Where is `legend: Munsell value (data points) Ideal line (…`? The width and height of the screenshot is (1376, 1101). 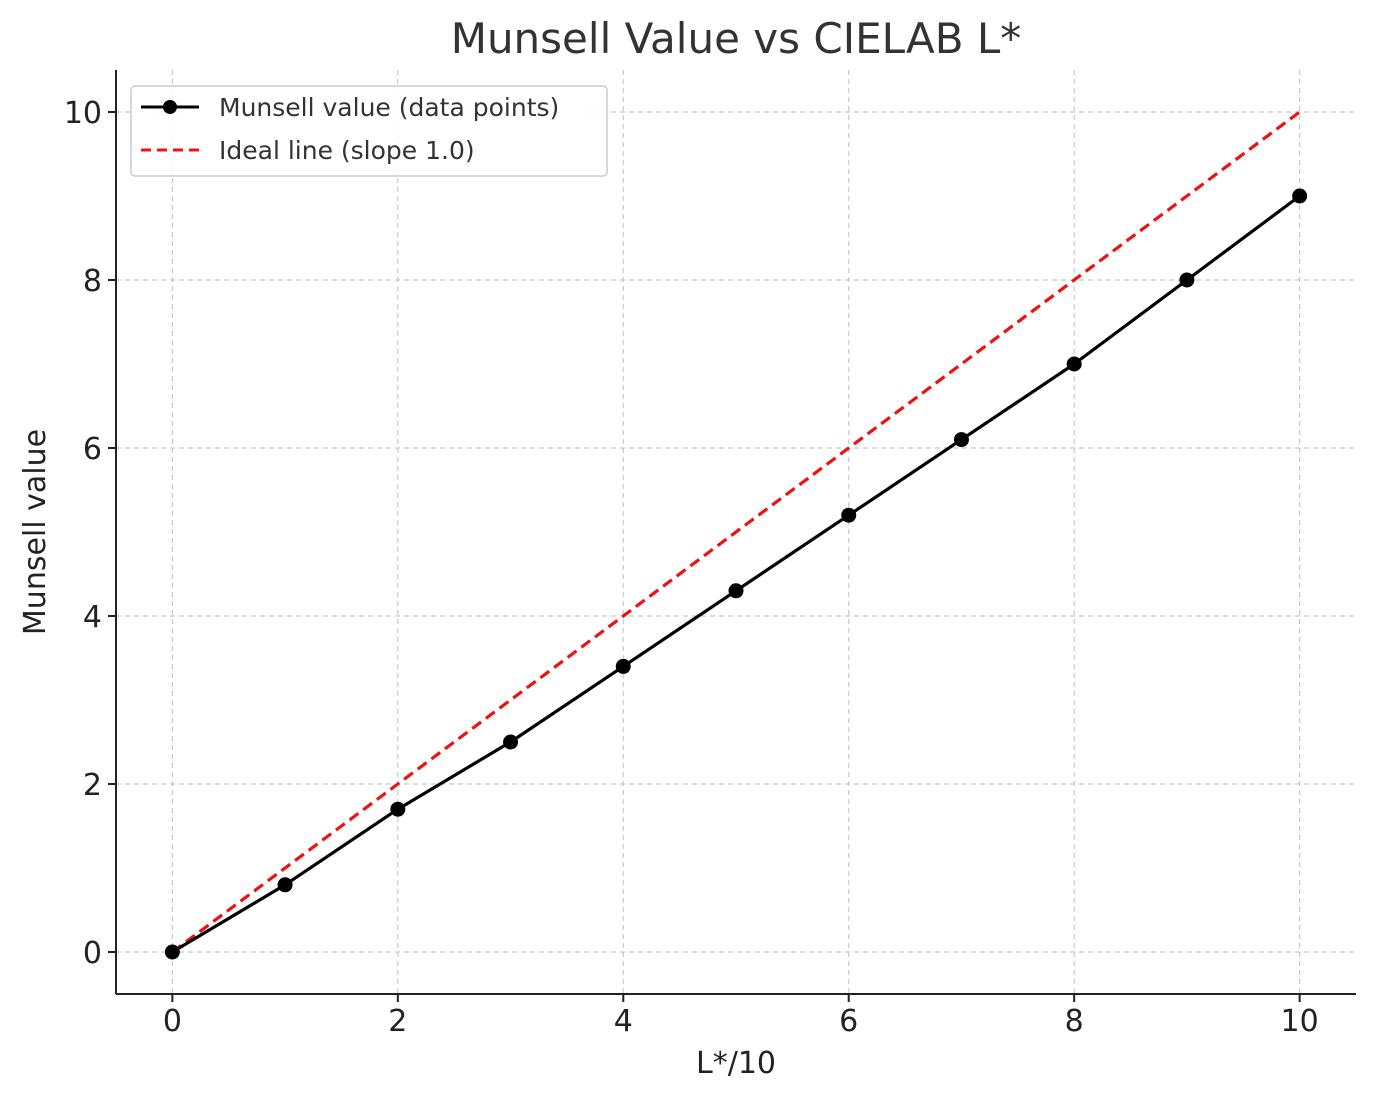 legend: Munsell value (data points) Ideal line (… is located at coordinates (369, 131).